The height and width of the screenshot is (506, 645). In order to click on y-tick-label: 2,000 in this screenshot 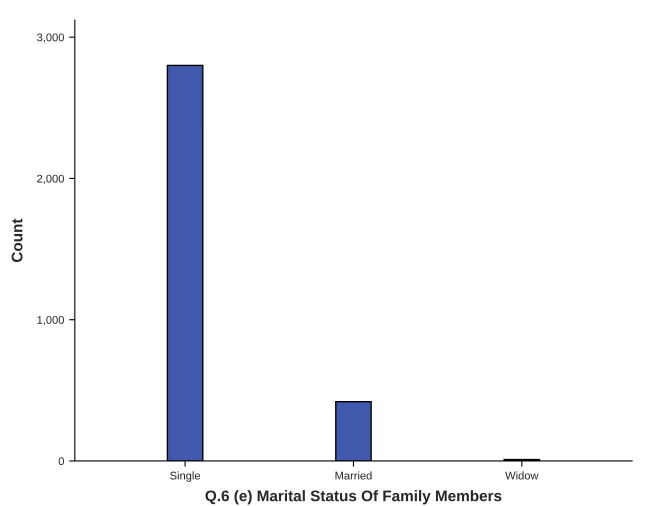, I will do `click(50, 179)`.